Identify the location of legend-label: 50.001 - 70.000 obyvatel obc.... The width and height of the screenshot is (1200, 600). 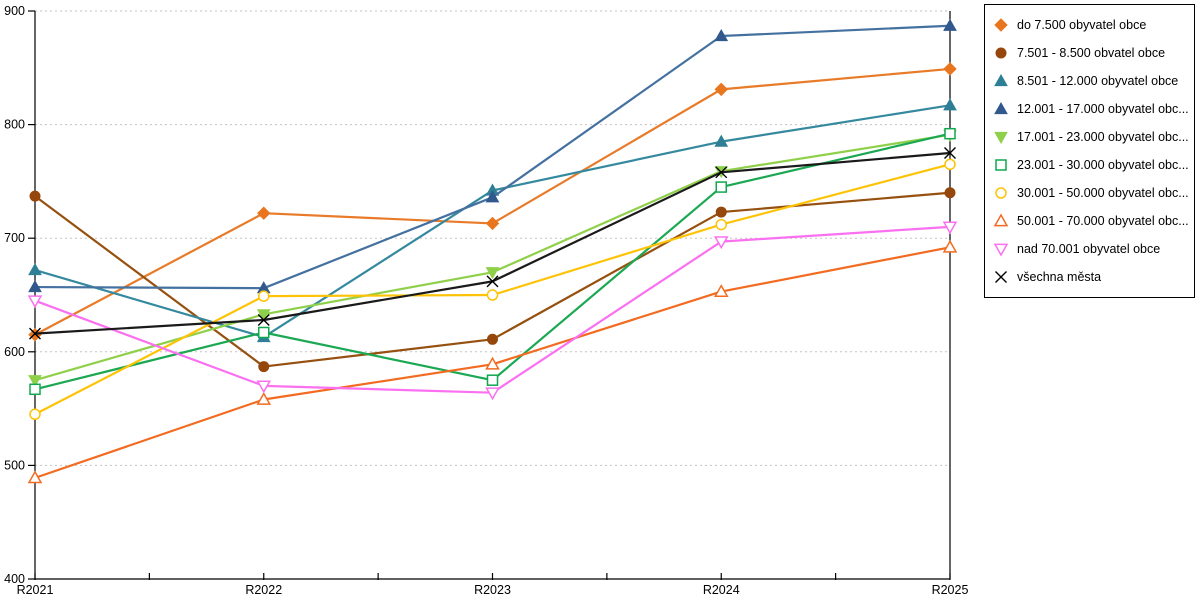
(1103, 221).